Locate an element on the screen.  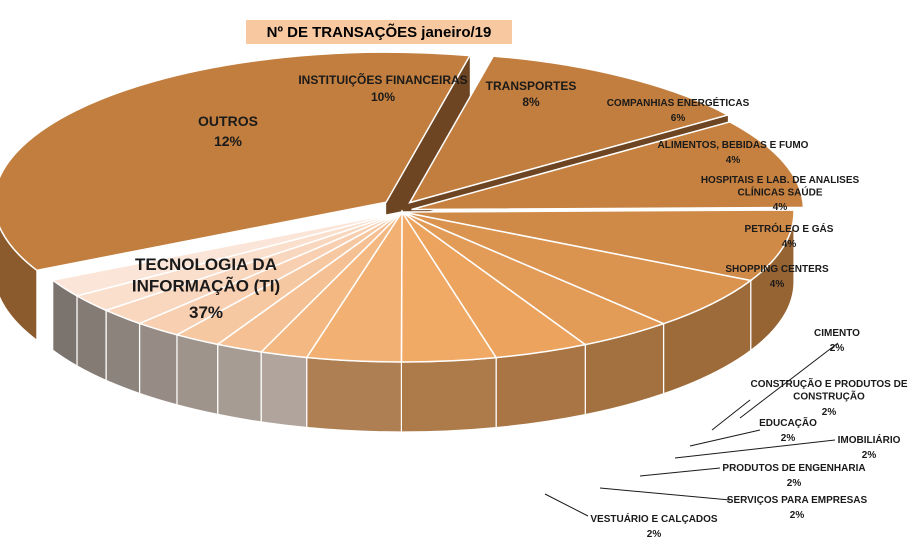
slice-label-8: SHOPPING CENTERS is located at coordinates (777, 269).